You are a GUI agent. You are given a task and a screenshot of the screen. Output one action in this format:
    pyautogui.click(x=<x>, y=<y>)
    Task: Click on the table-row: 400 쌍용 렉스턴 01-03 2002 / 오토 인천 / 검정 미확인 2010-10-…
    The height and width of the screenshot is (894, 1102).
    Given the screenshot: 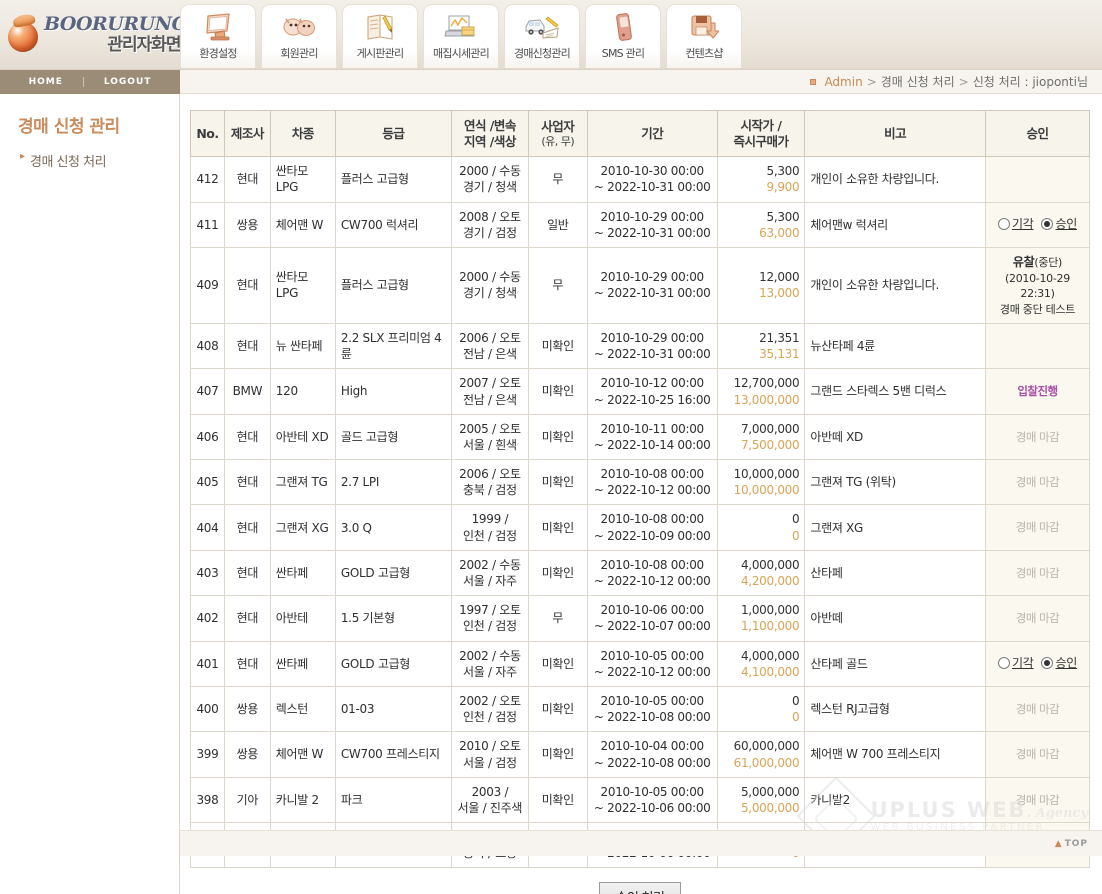 What is the action you would take?
    pyautogui.click(x=640, y=709)
    